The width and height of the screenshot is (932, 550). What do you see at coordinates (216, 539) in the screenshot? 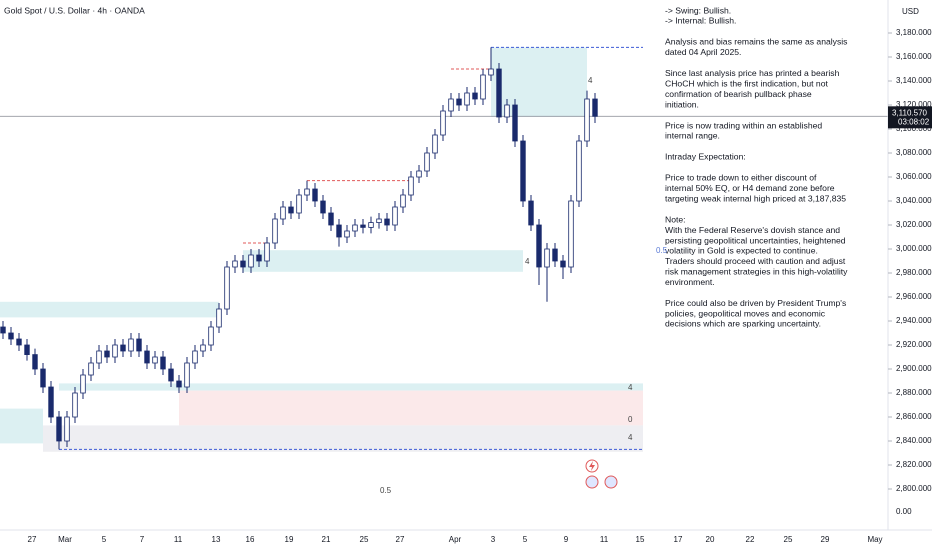
I see `x-tick-label: 13` at bounding box center [216, 539].